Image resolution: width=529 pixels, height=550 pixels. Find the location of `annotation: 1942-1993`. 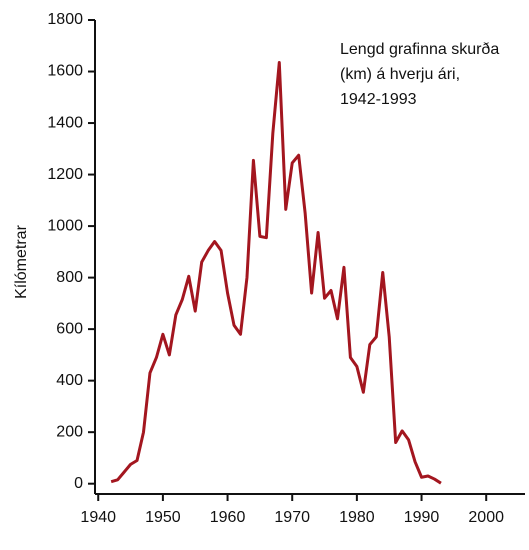

annotation: 1942-1993 is located at coordinates (378, 99).